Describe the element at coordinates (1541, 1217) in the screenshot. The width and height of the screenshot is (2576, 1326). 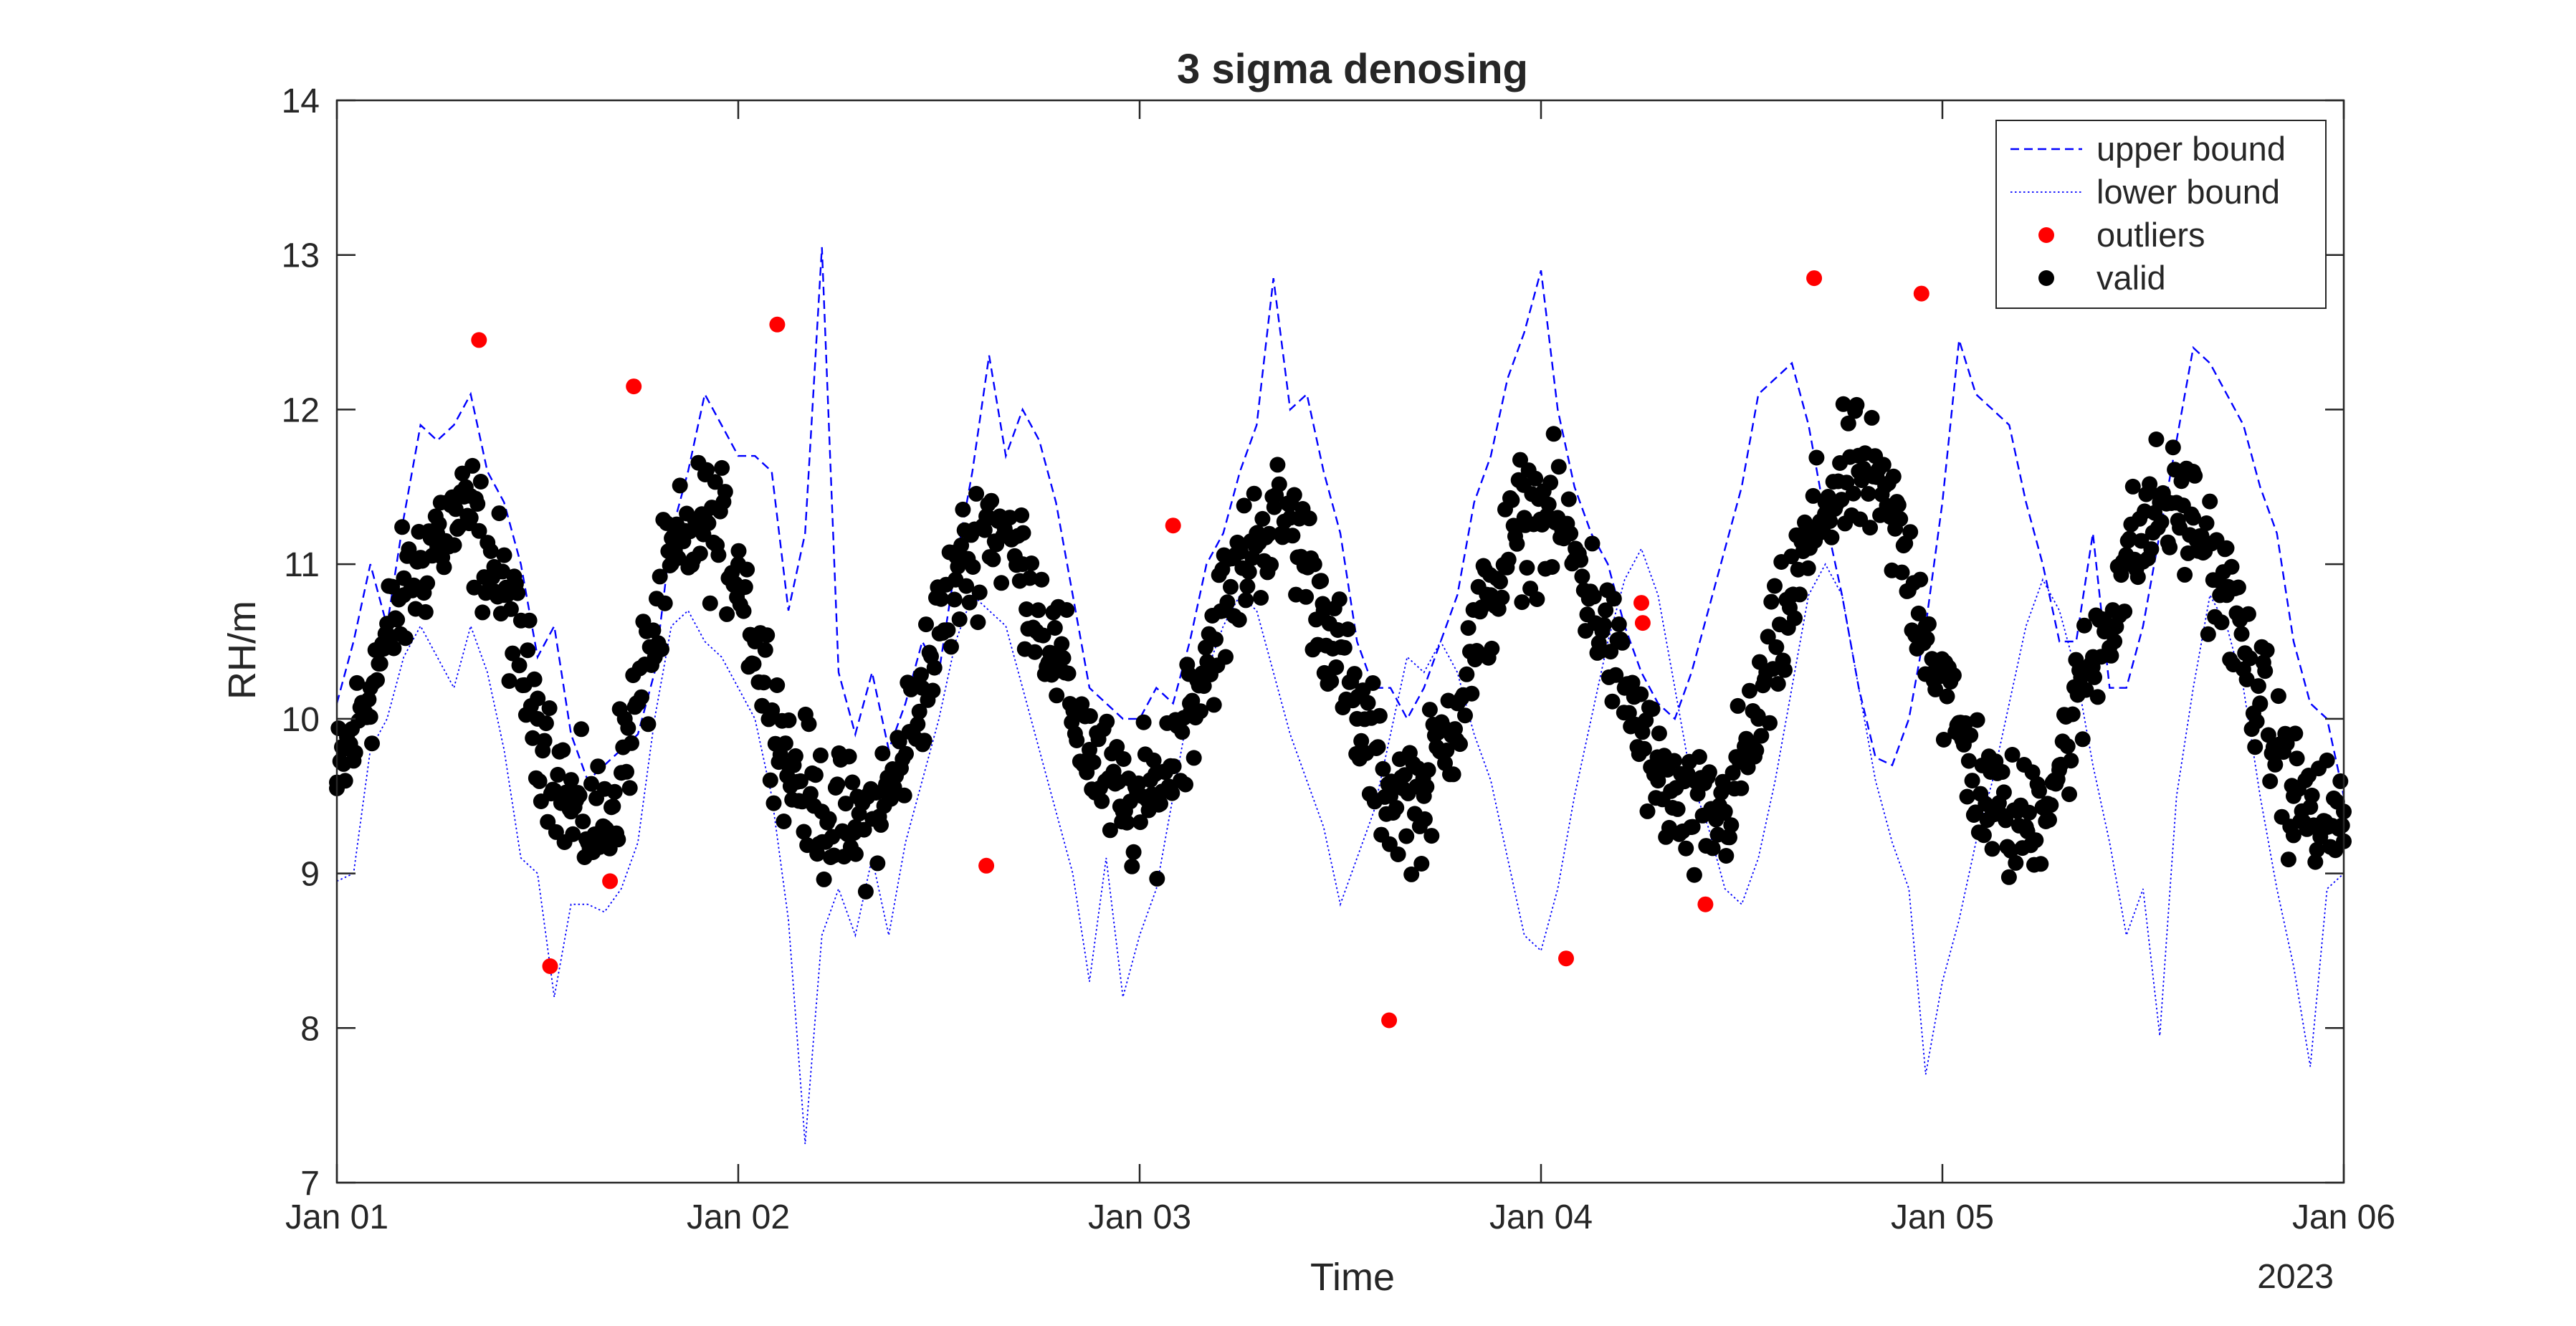
I see `x-tick-label: Jan 04` at that location.